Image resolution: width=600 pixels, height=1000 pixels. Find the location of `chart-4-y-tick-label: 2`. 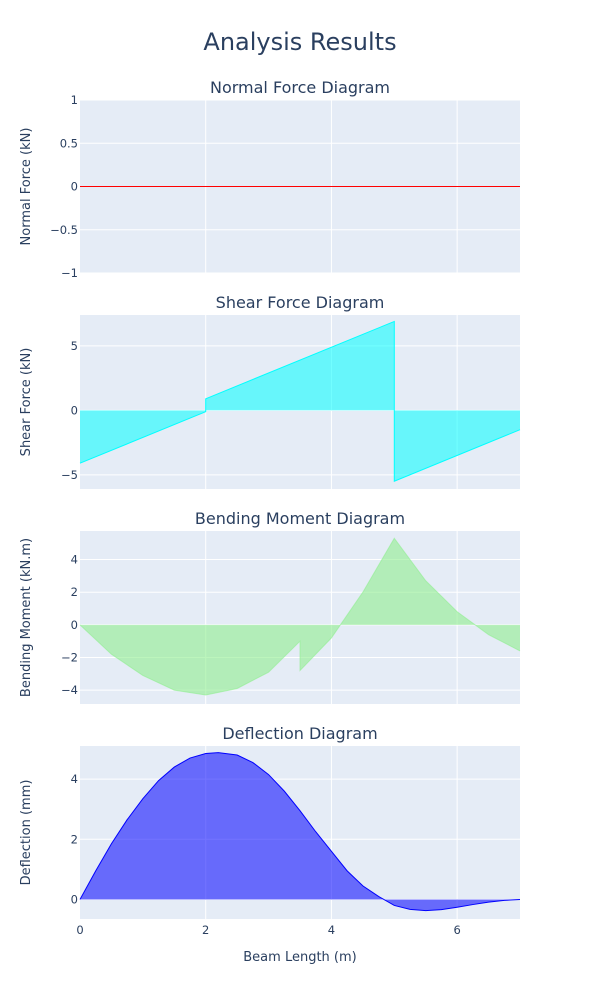

chart-4-y-tick-label: 2 is located at coordinates (74, 839).